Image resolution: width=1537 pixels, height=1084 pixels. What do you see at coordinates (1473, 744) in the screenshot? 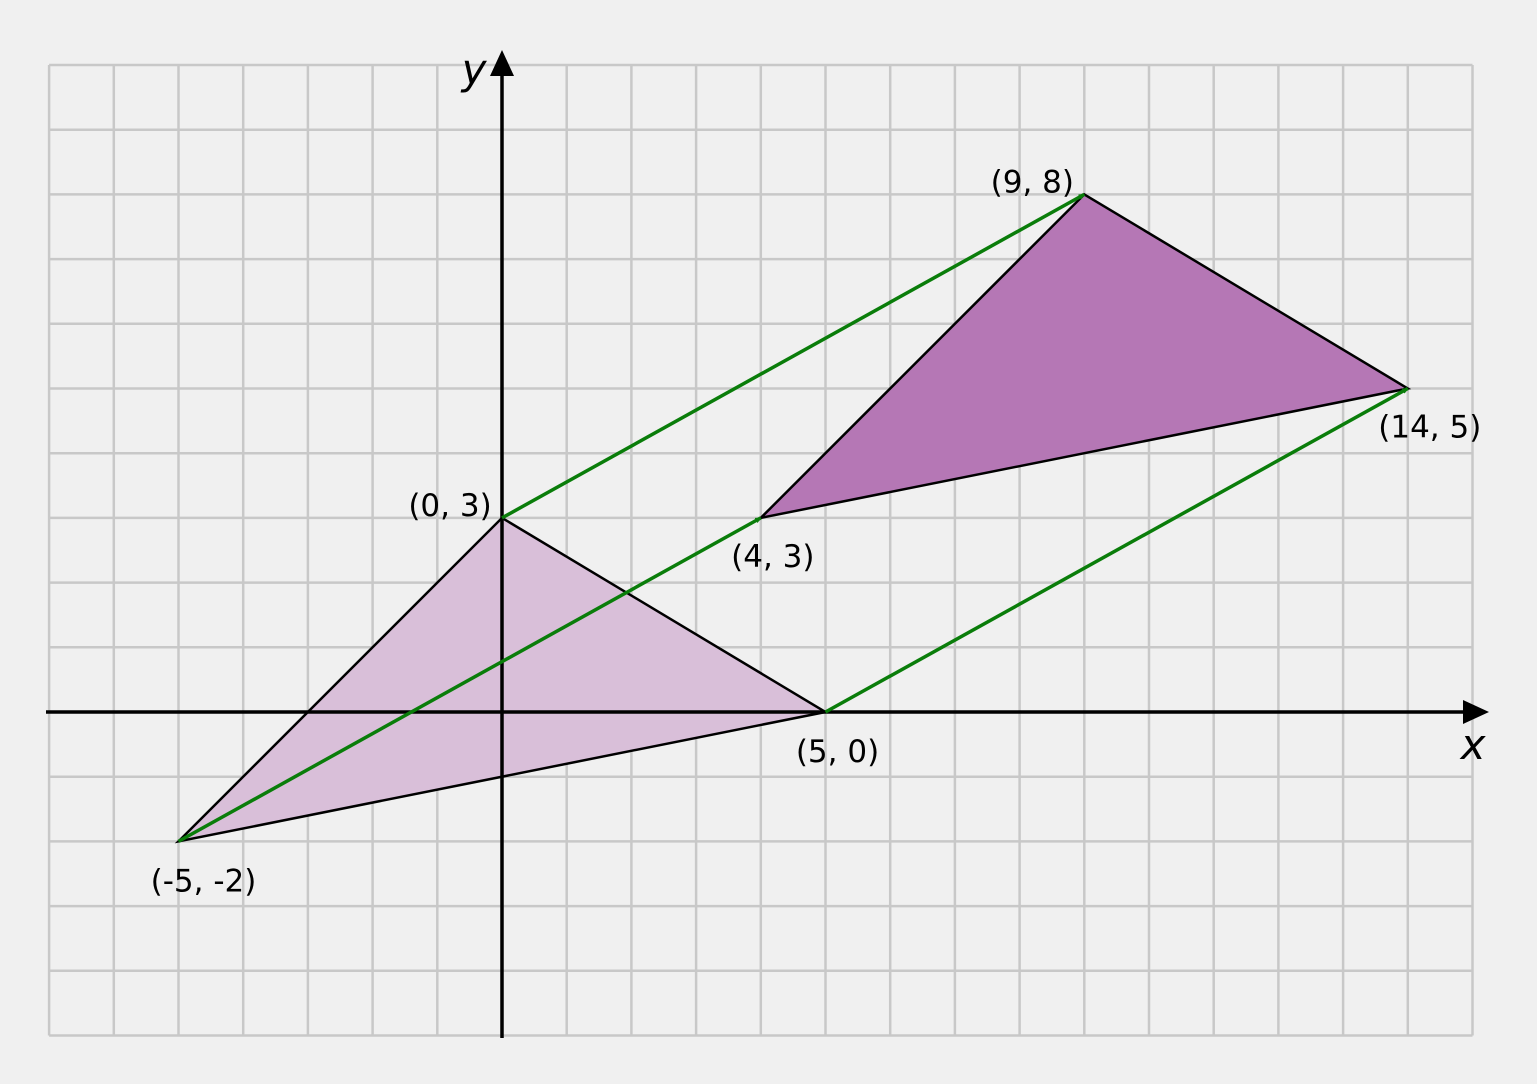
I see `x-axis-label: x` at bounding box center [1473, 744].